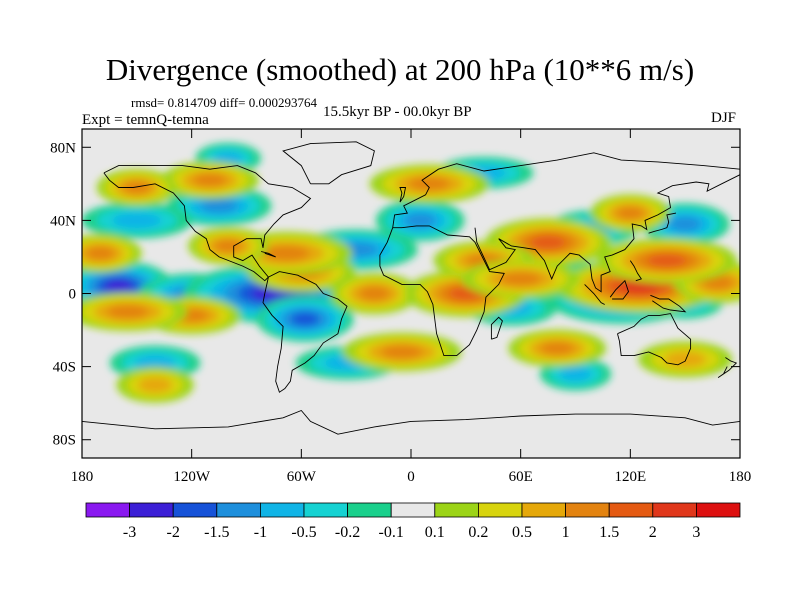 This screenshot has width=800, height=600. I want to click on colorbar-label: 0.1, so click(435, 532).